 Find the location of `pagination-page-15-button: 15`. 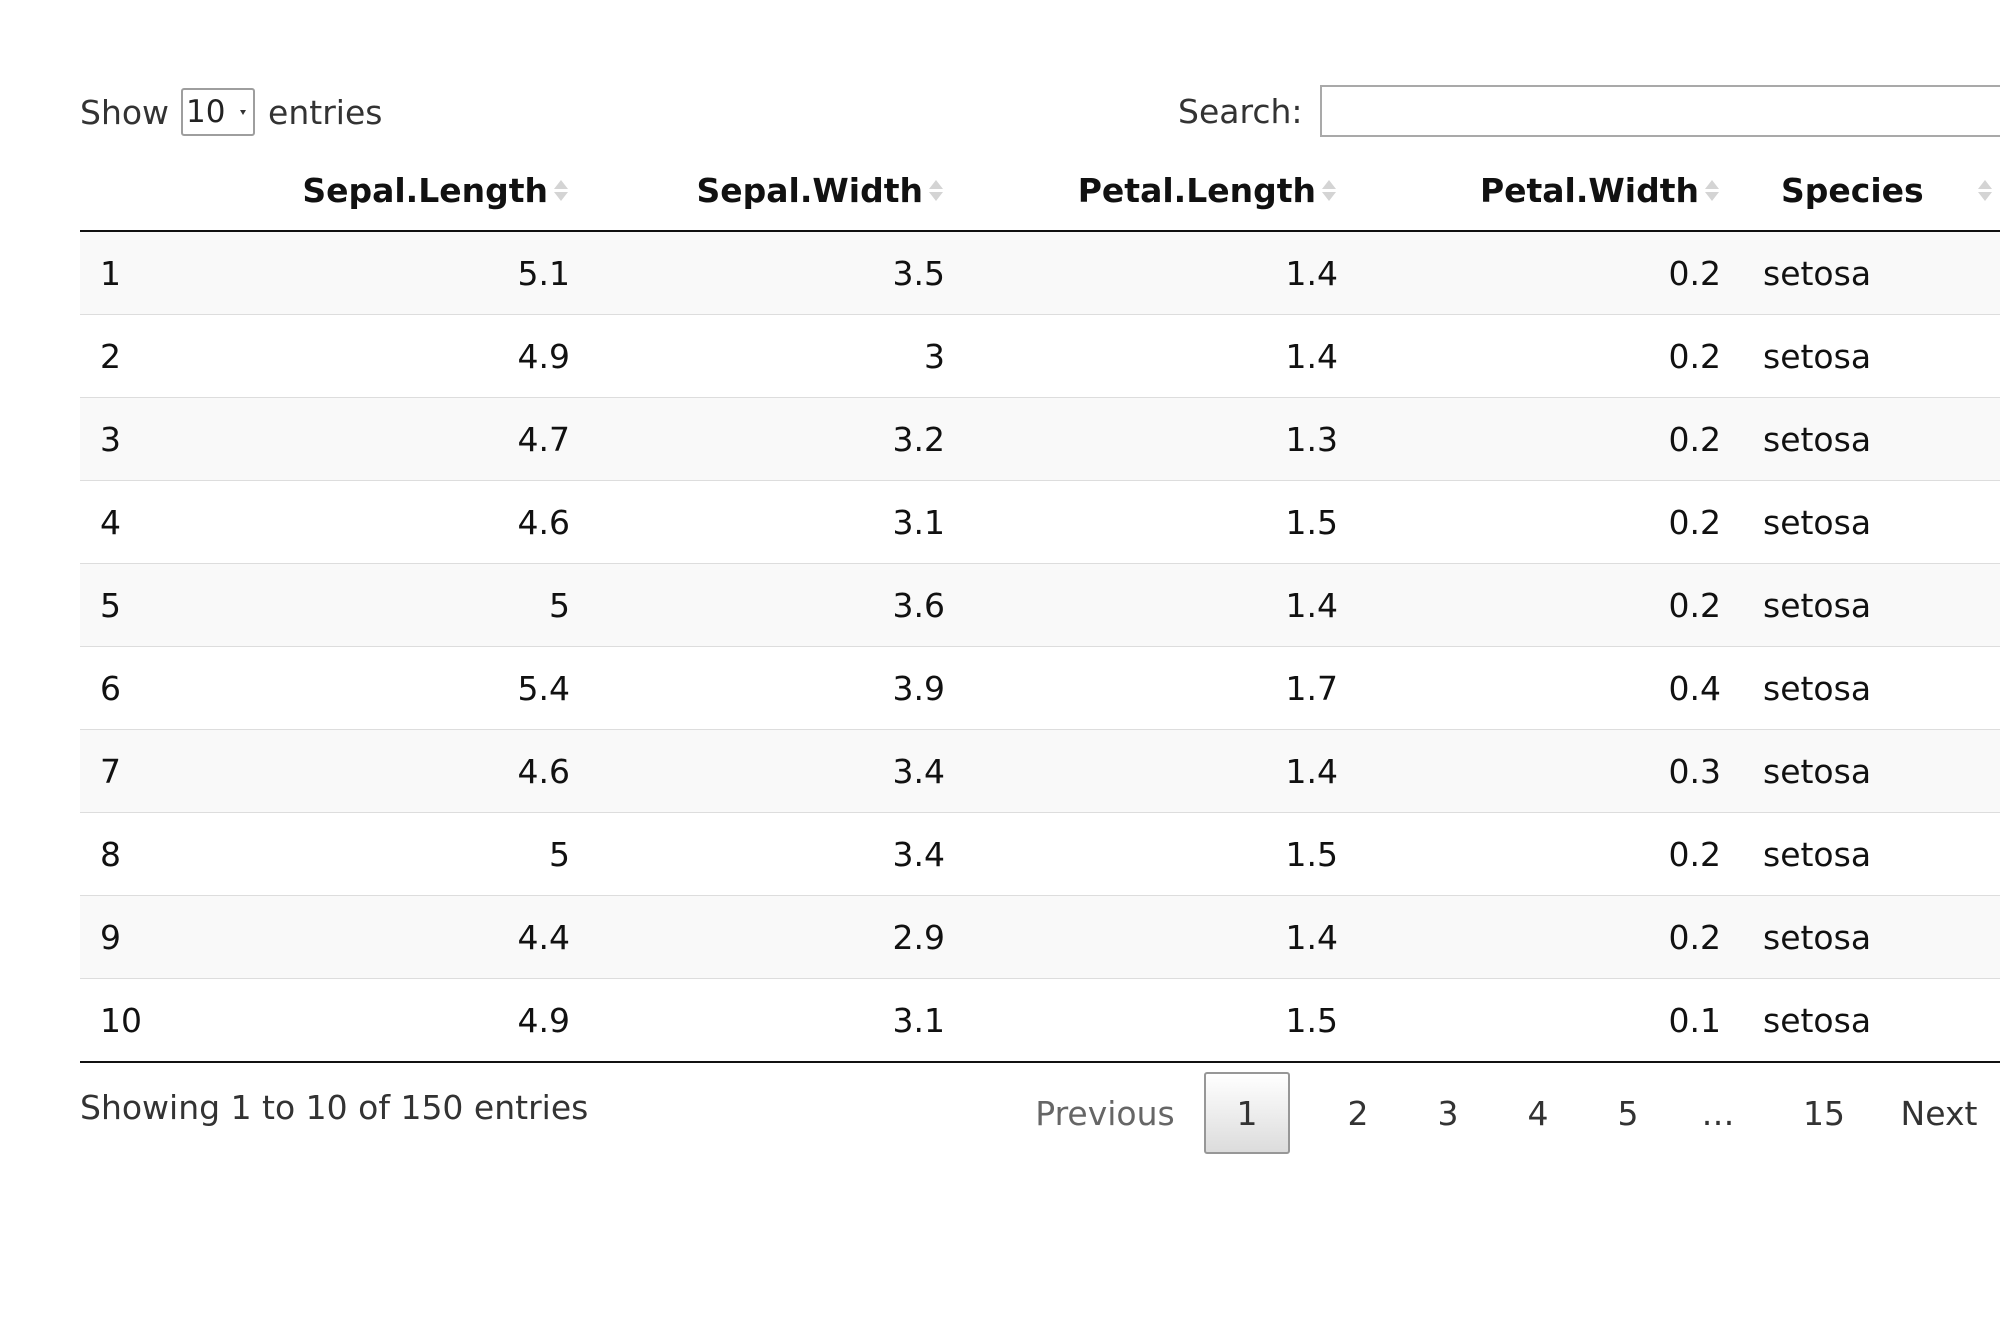

pagination-page-15-button: 15 is located at coordinates (1824, 1113).